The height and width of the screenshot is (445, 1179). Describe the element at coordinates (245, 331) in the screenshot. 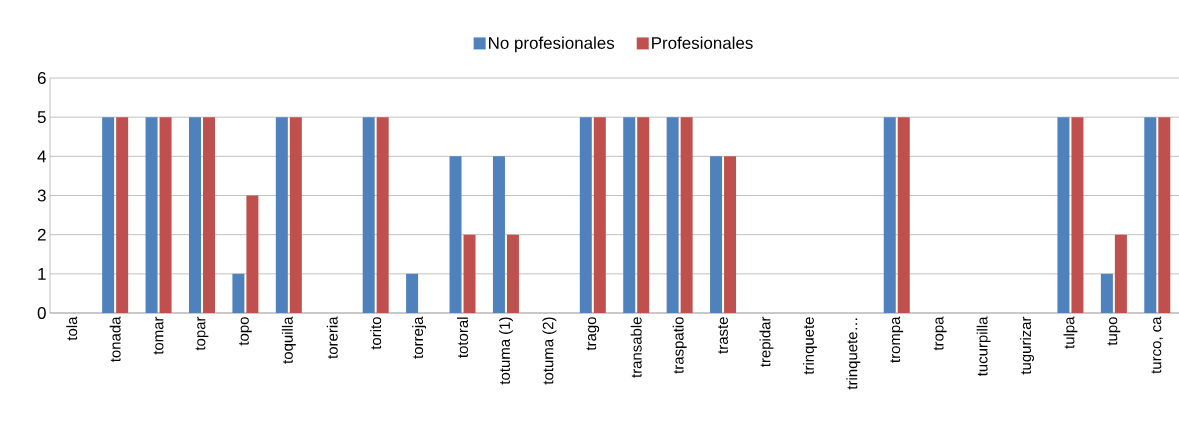

I see `x-tick-label: topo` at that location.